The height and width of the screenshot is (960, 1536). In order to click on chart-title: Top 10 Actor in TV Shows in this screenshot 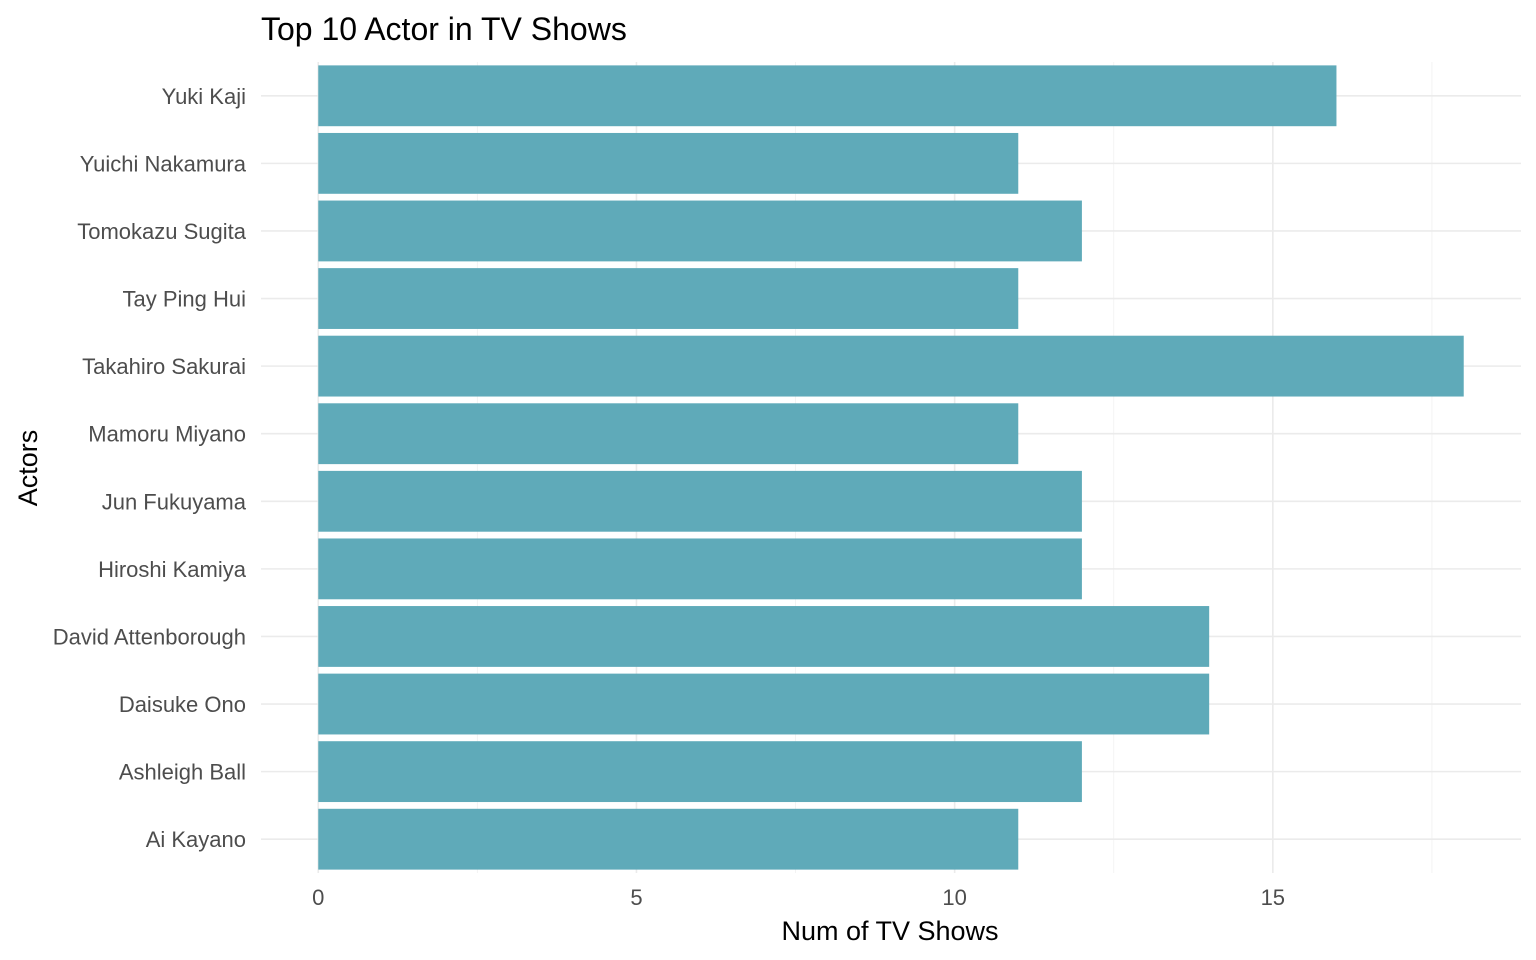, I will do `click(444, 29)`.